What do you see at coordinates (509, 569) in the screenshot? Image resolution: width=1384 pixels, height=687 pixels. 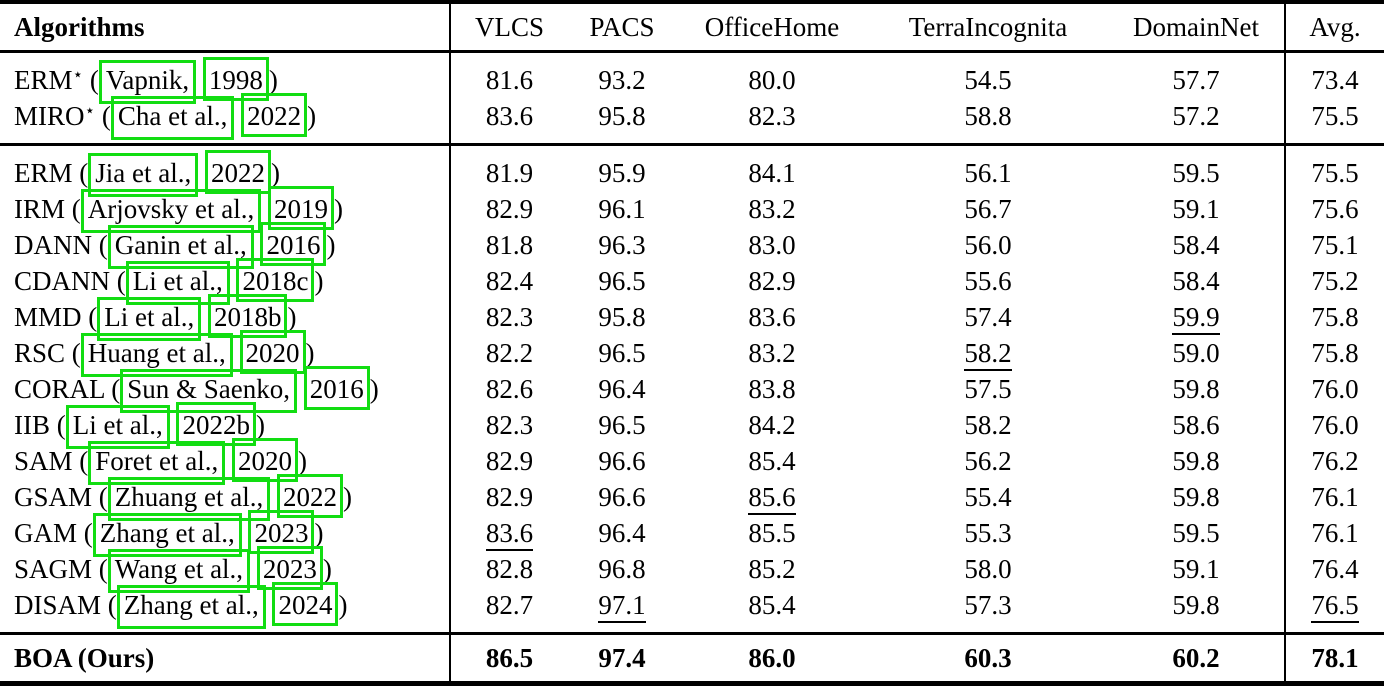 I see `metric-value: 82.8` at bounding box center [509, 569].